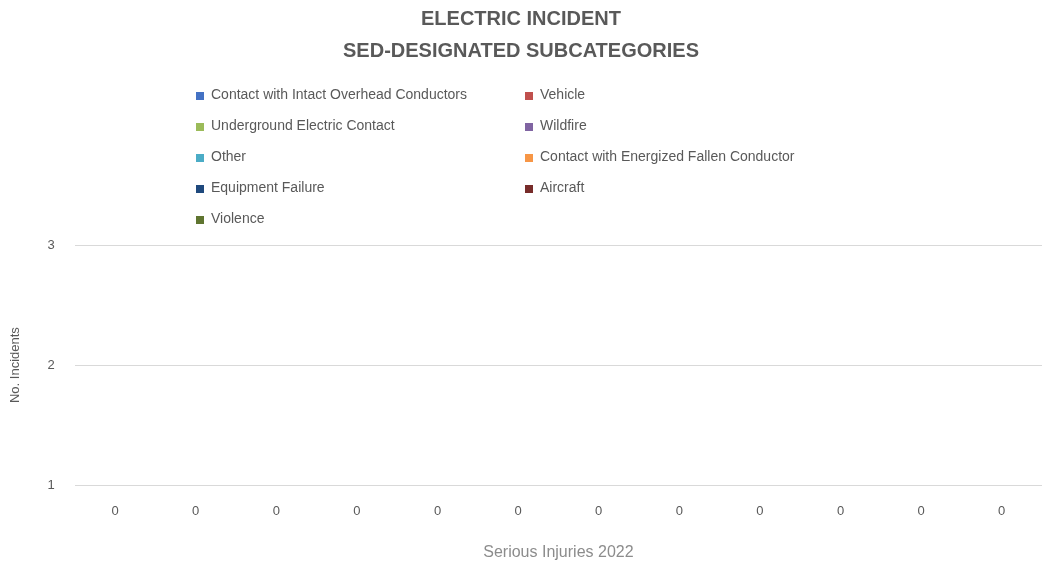 Image resolution: width=1044 pixels, height=570 pixels. Describe the element at coordinates (303, 124) in the screenshot. I see `legend-label: Underground Electric Contact` at that location.